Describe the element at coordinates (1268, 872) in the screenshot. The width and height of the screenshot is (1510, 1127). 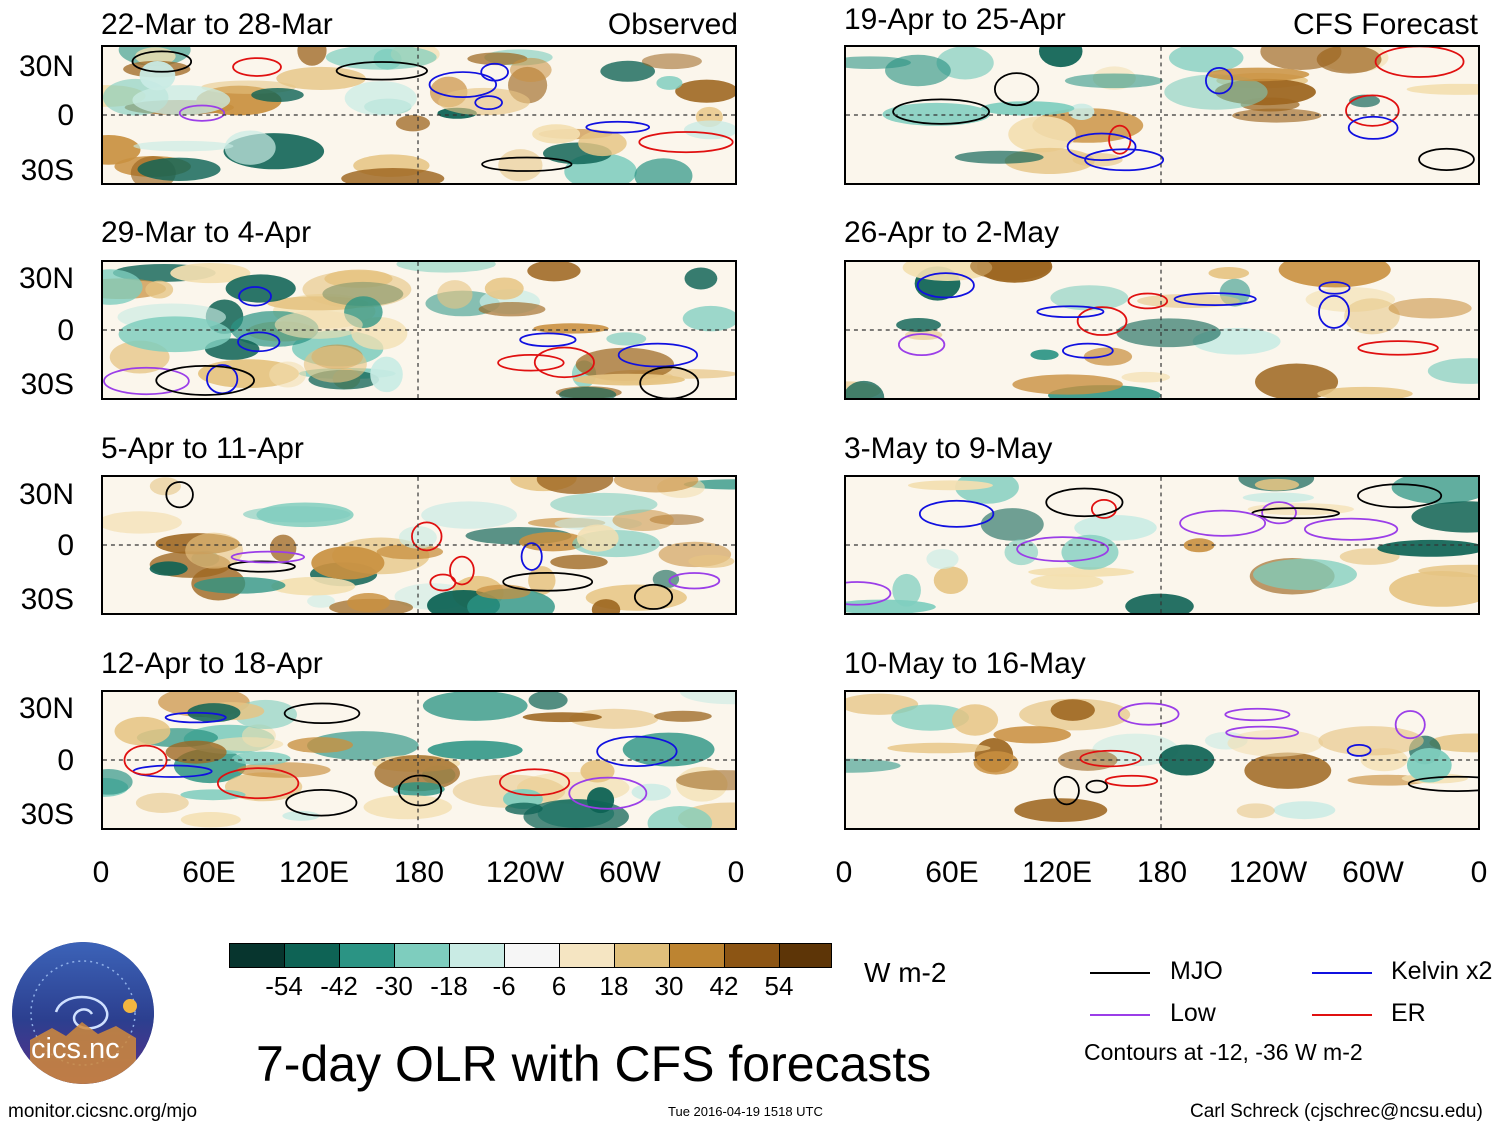
I see `lon-label: 120W` at that location.